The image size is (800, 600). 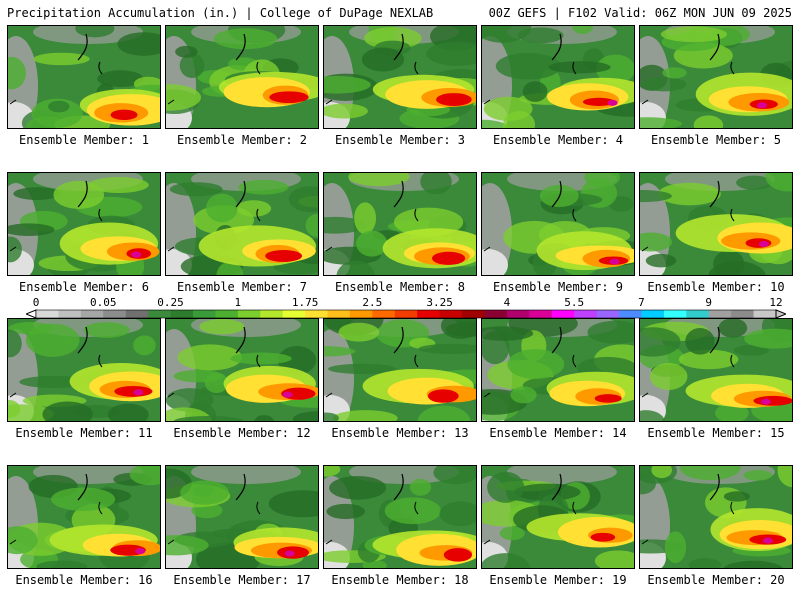 What do you see at coordinates (716, 287) in the screenshot?
I see `ensemble-member-label: Ensemble Member: 10` at bounding box center [716, 287].